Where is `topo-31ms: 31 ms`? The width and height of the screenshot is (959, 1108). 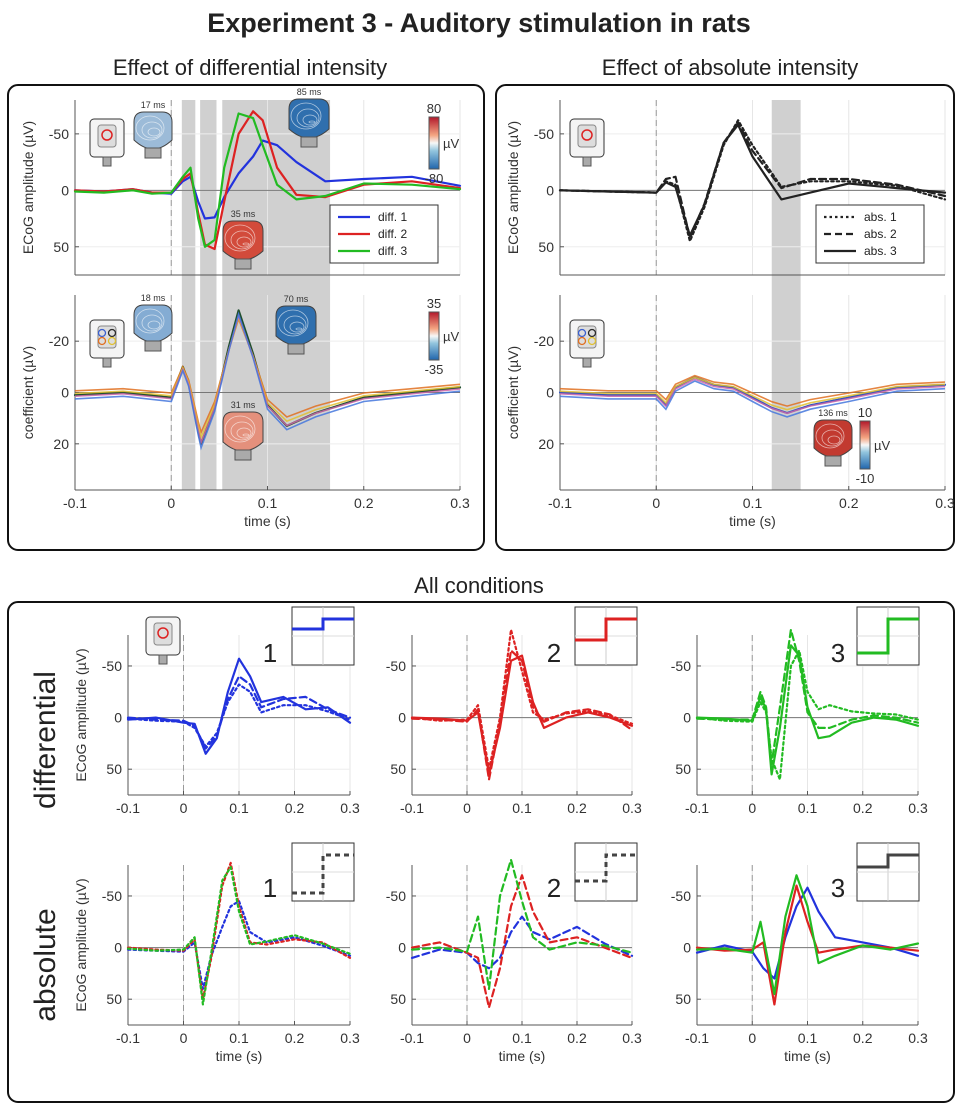 topo-31ms: 31 ms is located at coordinates (243, 430).